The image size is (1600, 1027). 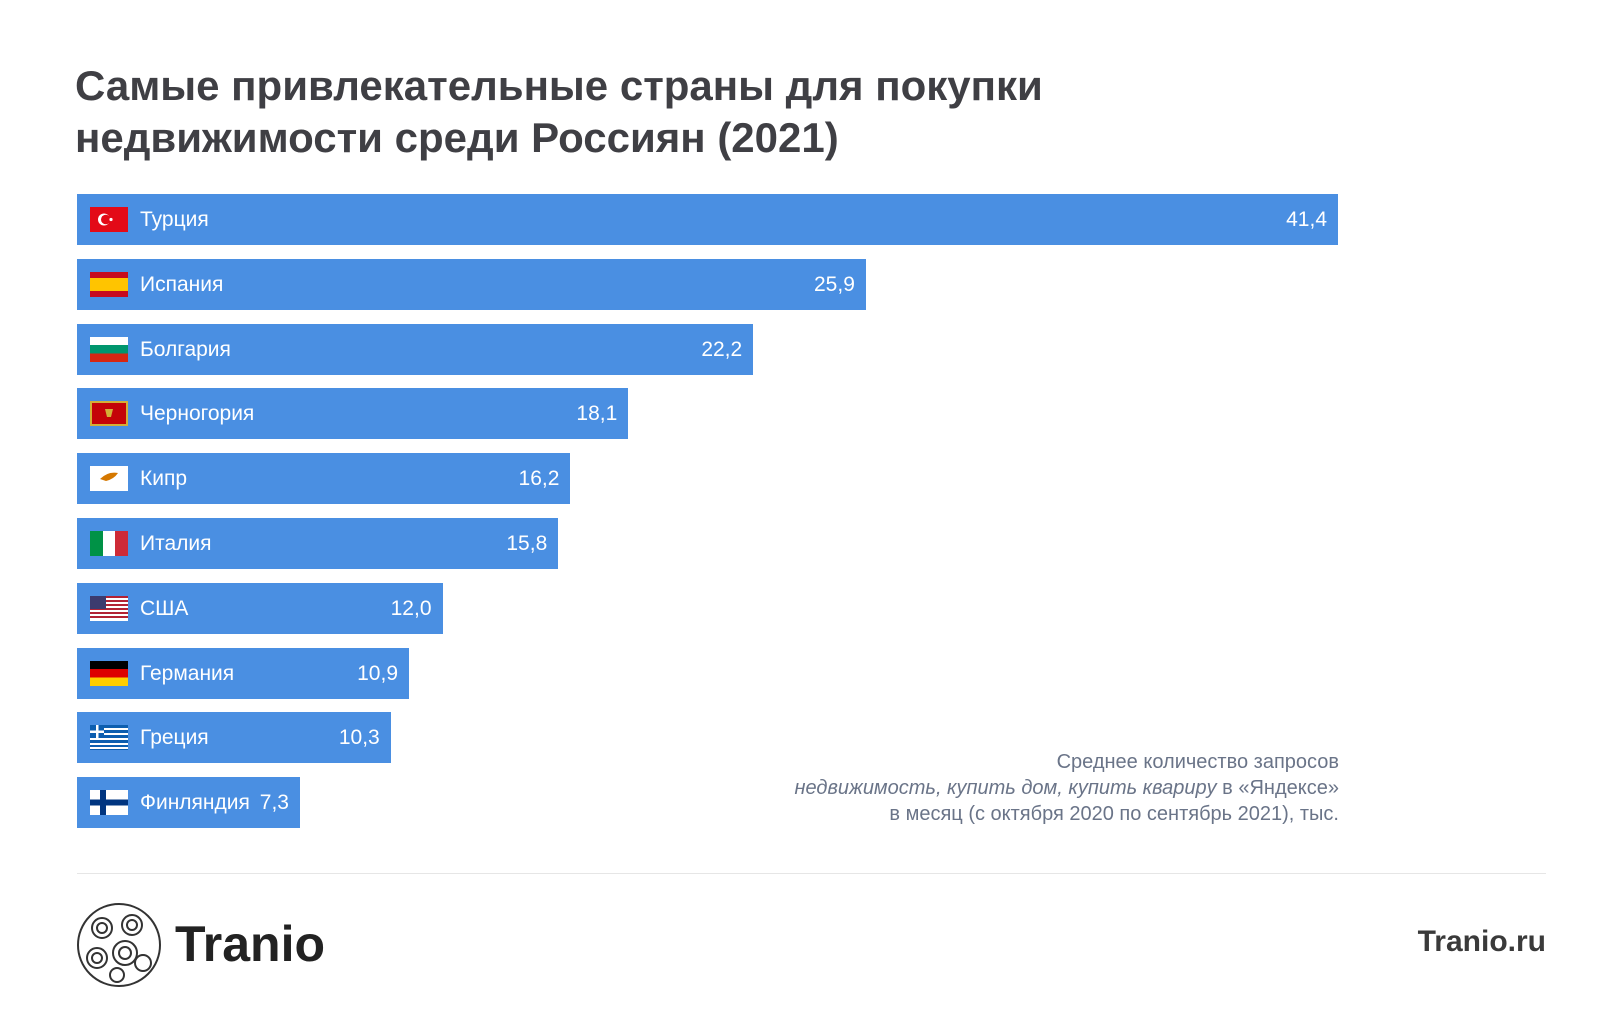 I want to click on bar-value: 10,9, so click(x=377, y=673).